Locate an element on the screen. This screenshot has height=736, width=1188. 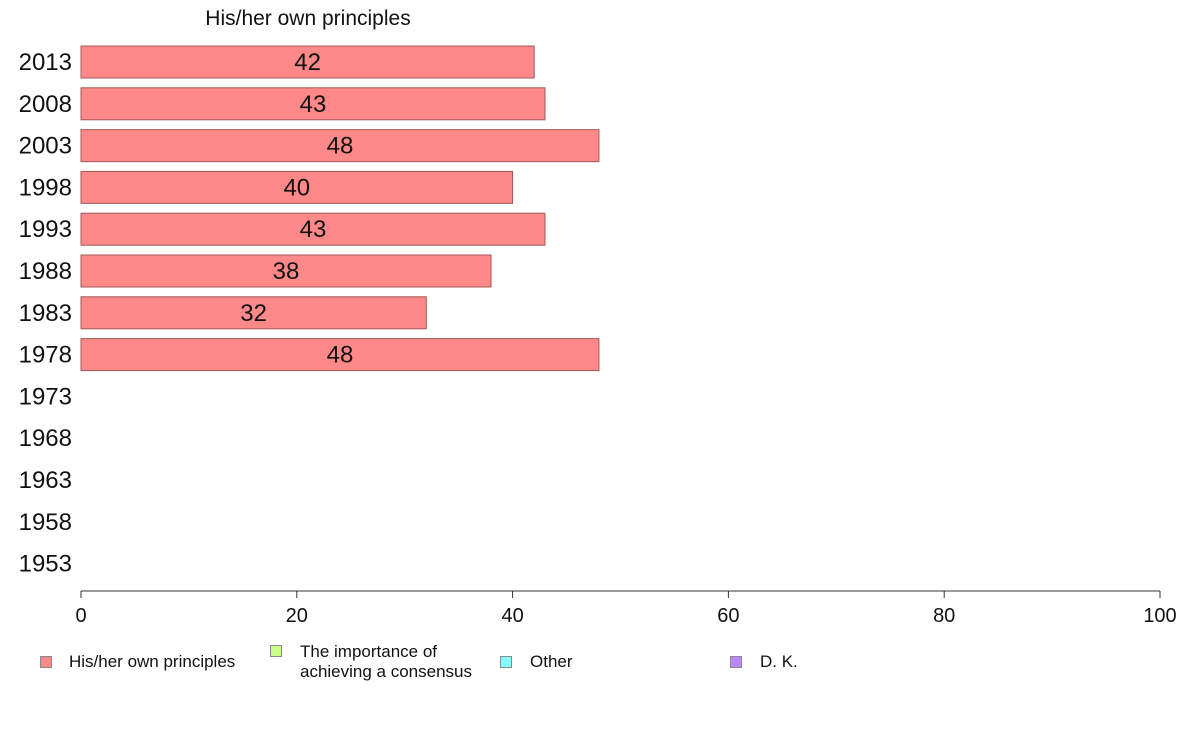
legend-label-principles: His/her own principles is located at coordinates (152, 661).